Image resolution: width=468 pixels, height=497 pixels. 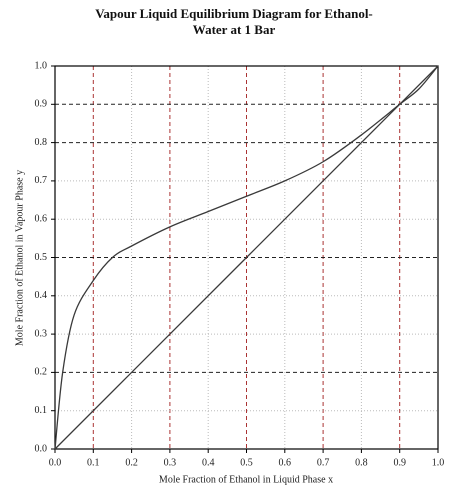 What do you see at coordinates (399, 462) in the screenshot?
I see `x-tick-label: 0.9` at bounding box center [399, 462].